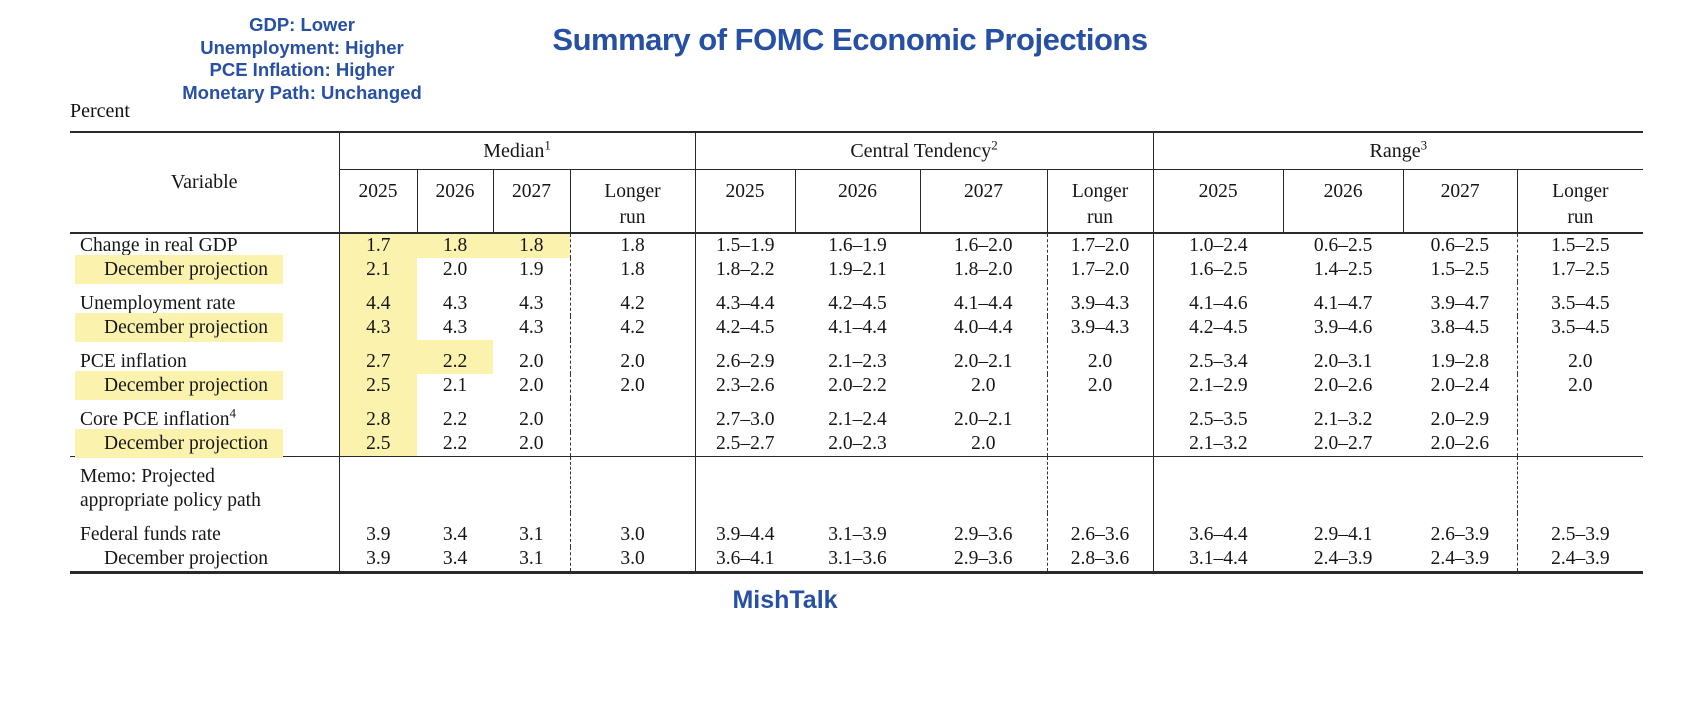  What do you see at coordinates (1218, 356) in the screenshot?
I see `cell-range-2025: 2.5–3.4` at bounding box center [1218, 356].